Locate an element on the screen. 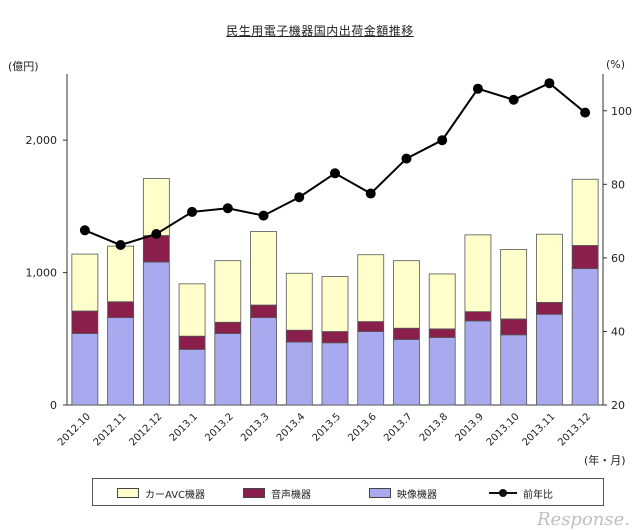  y-right-tick-label: 80 is located at coordinates (618, 184).